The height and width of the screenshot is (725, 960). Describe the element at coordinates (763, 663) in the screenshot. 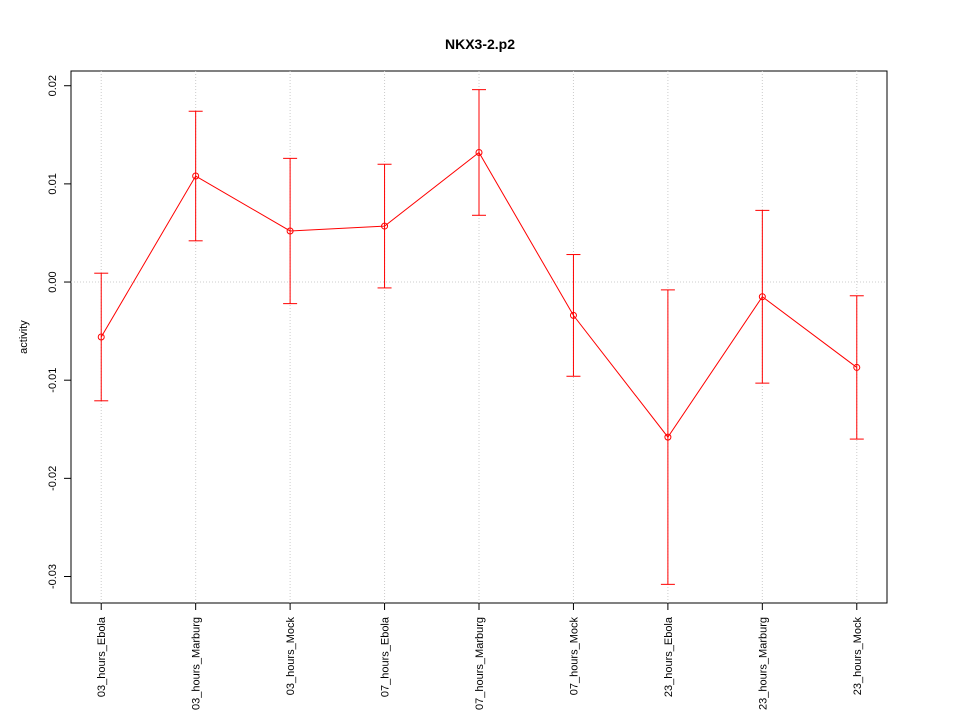

I see `x-tick-label: 23_hours_Marburg` at that location.